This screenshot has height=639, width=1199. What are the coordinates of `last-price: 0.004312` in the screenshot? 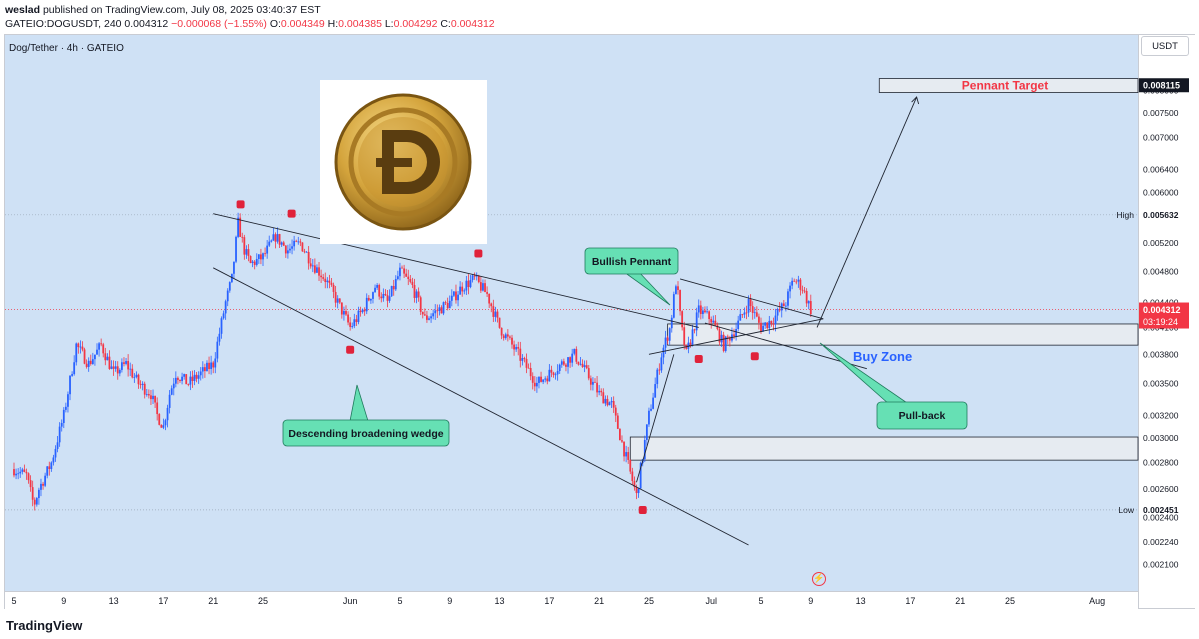 It's located at (146, 24).